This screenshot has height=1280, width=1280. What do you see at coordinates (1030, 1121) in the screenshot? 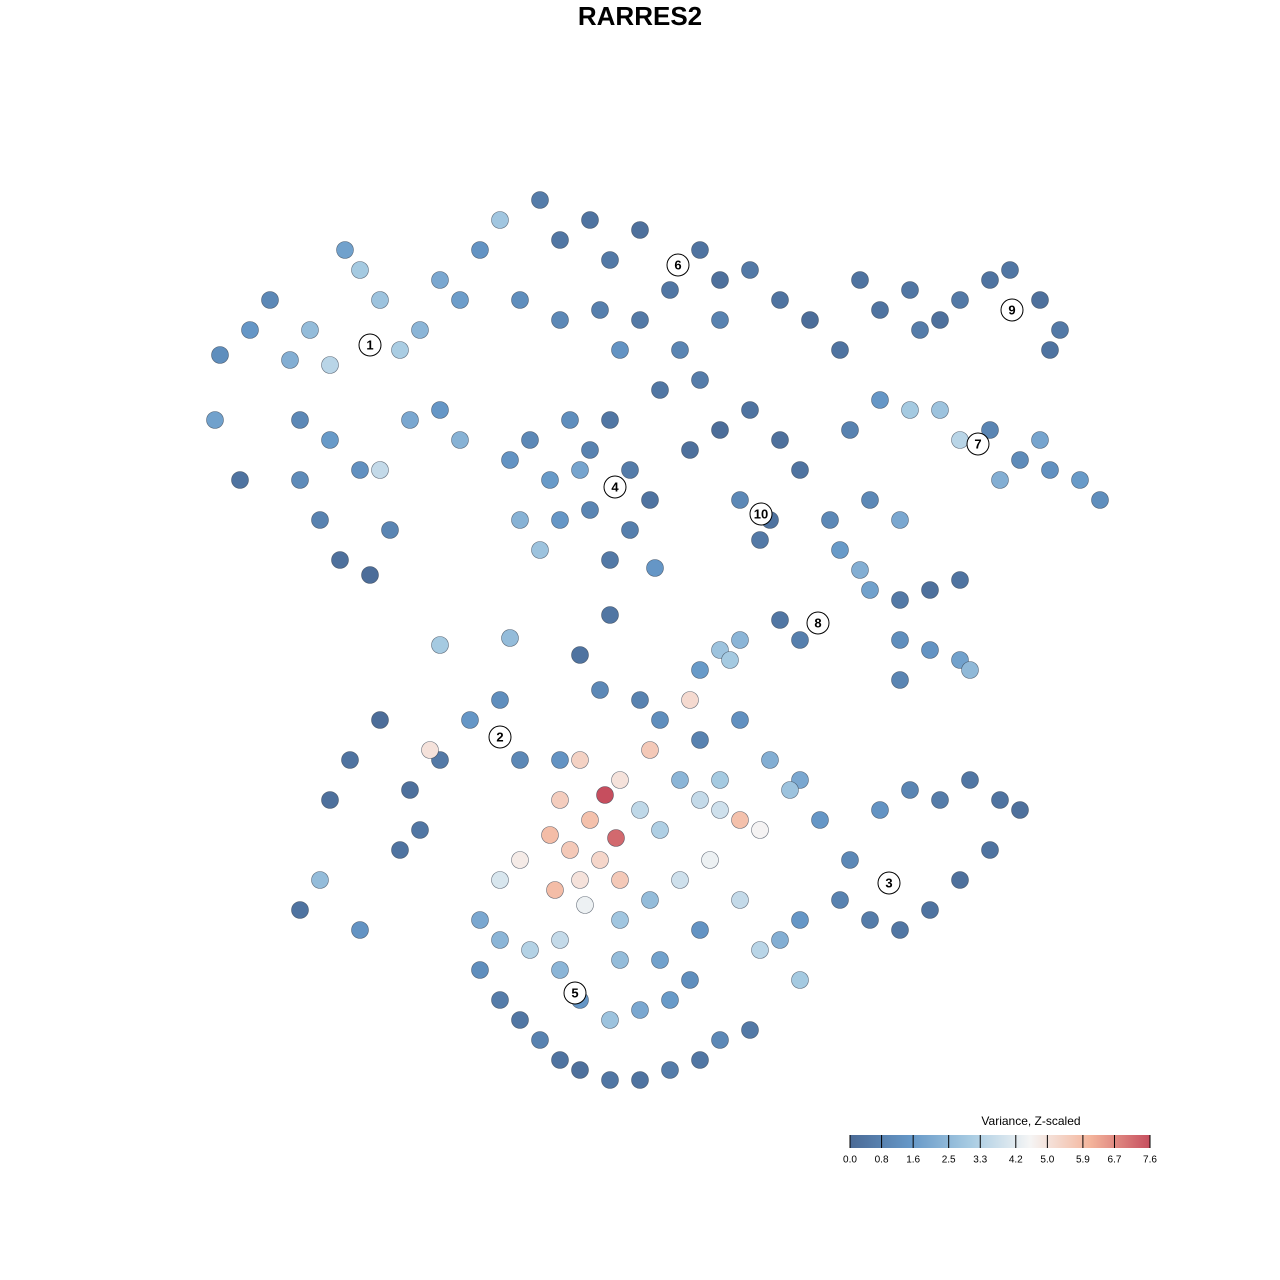
I see `colorbar-title: Variance, Z-scaled` at bounding box center [1030, 1121].